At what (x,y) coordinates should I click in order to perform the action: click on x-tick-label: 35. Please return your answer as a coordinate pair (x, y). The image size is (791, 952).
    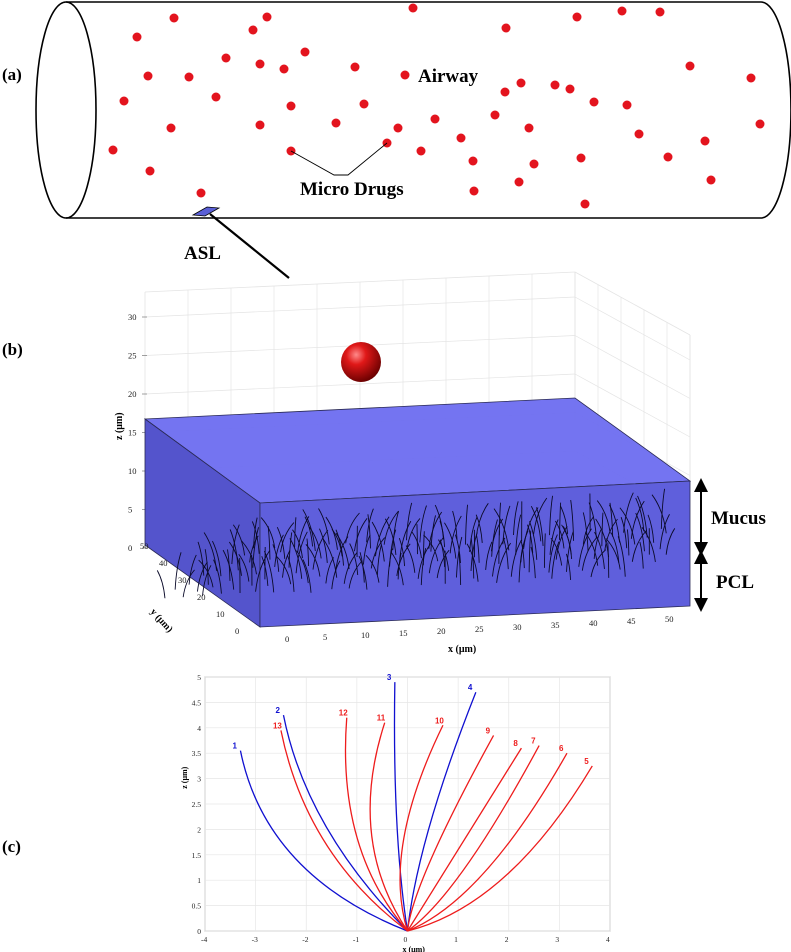
    Looking at the image, I should click on (555, 625).